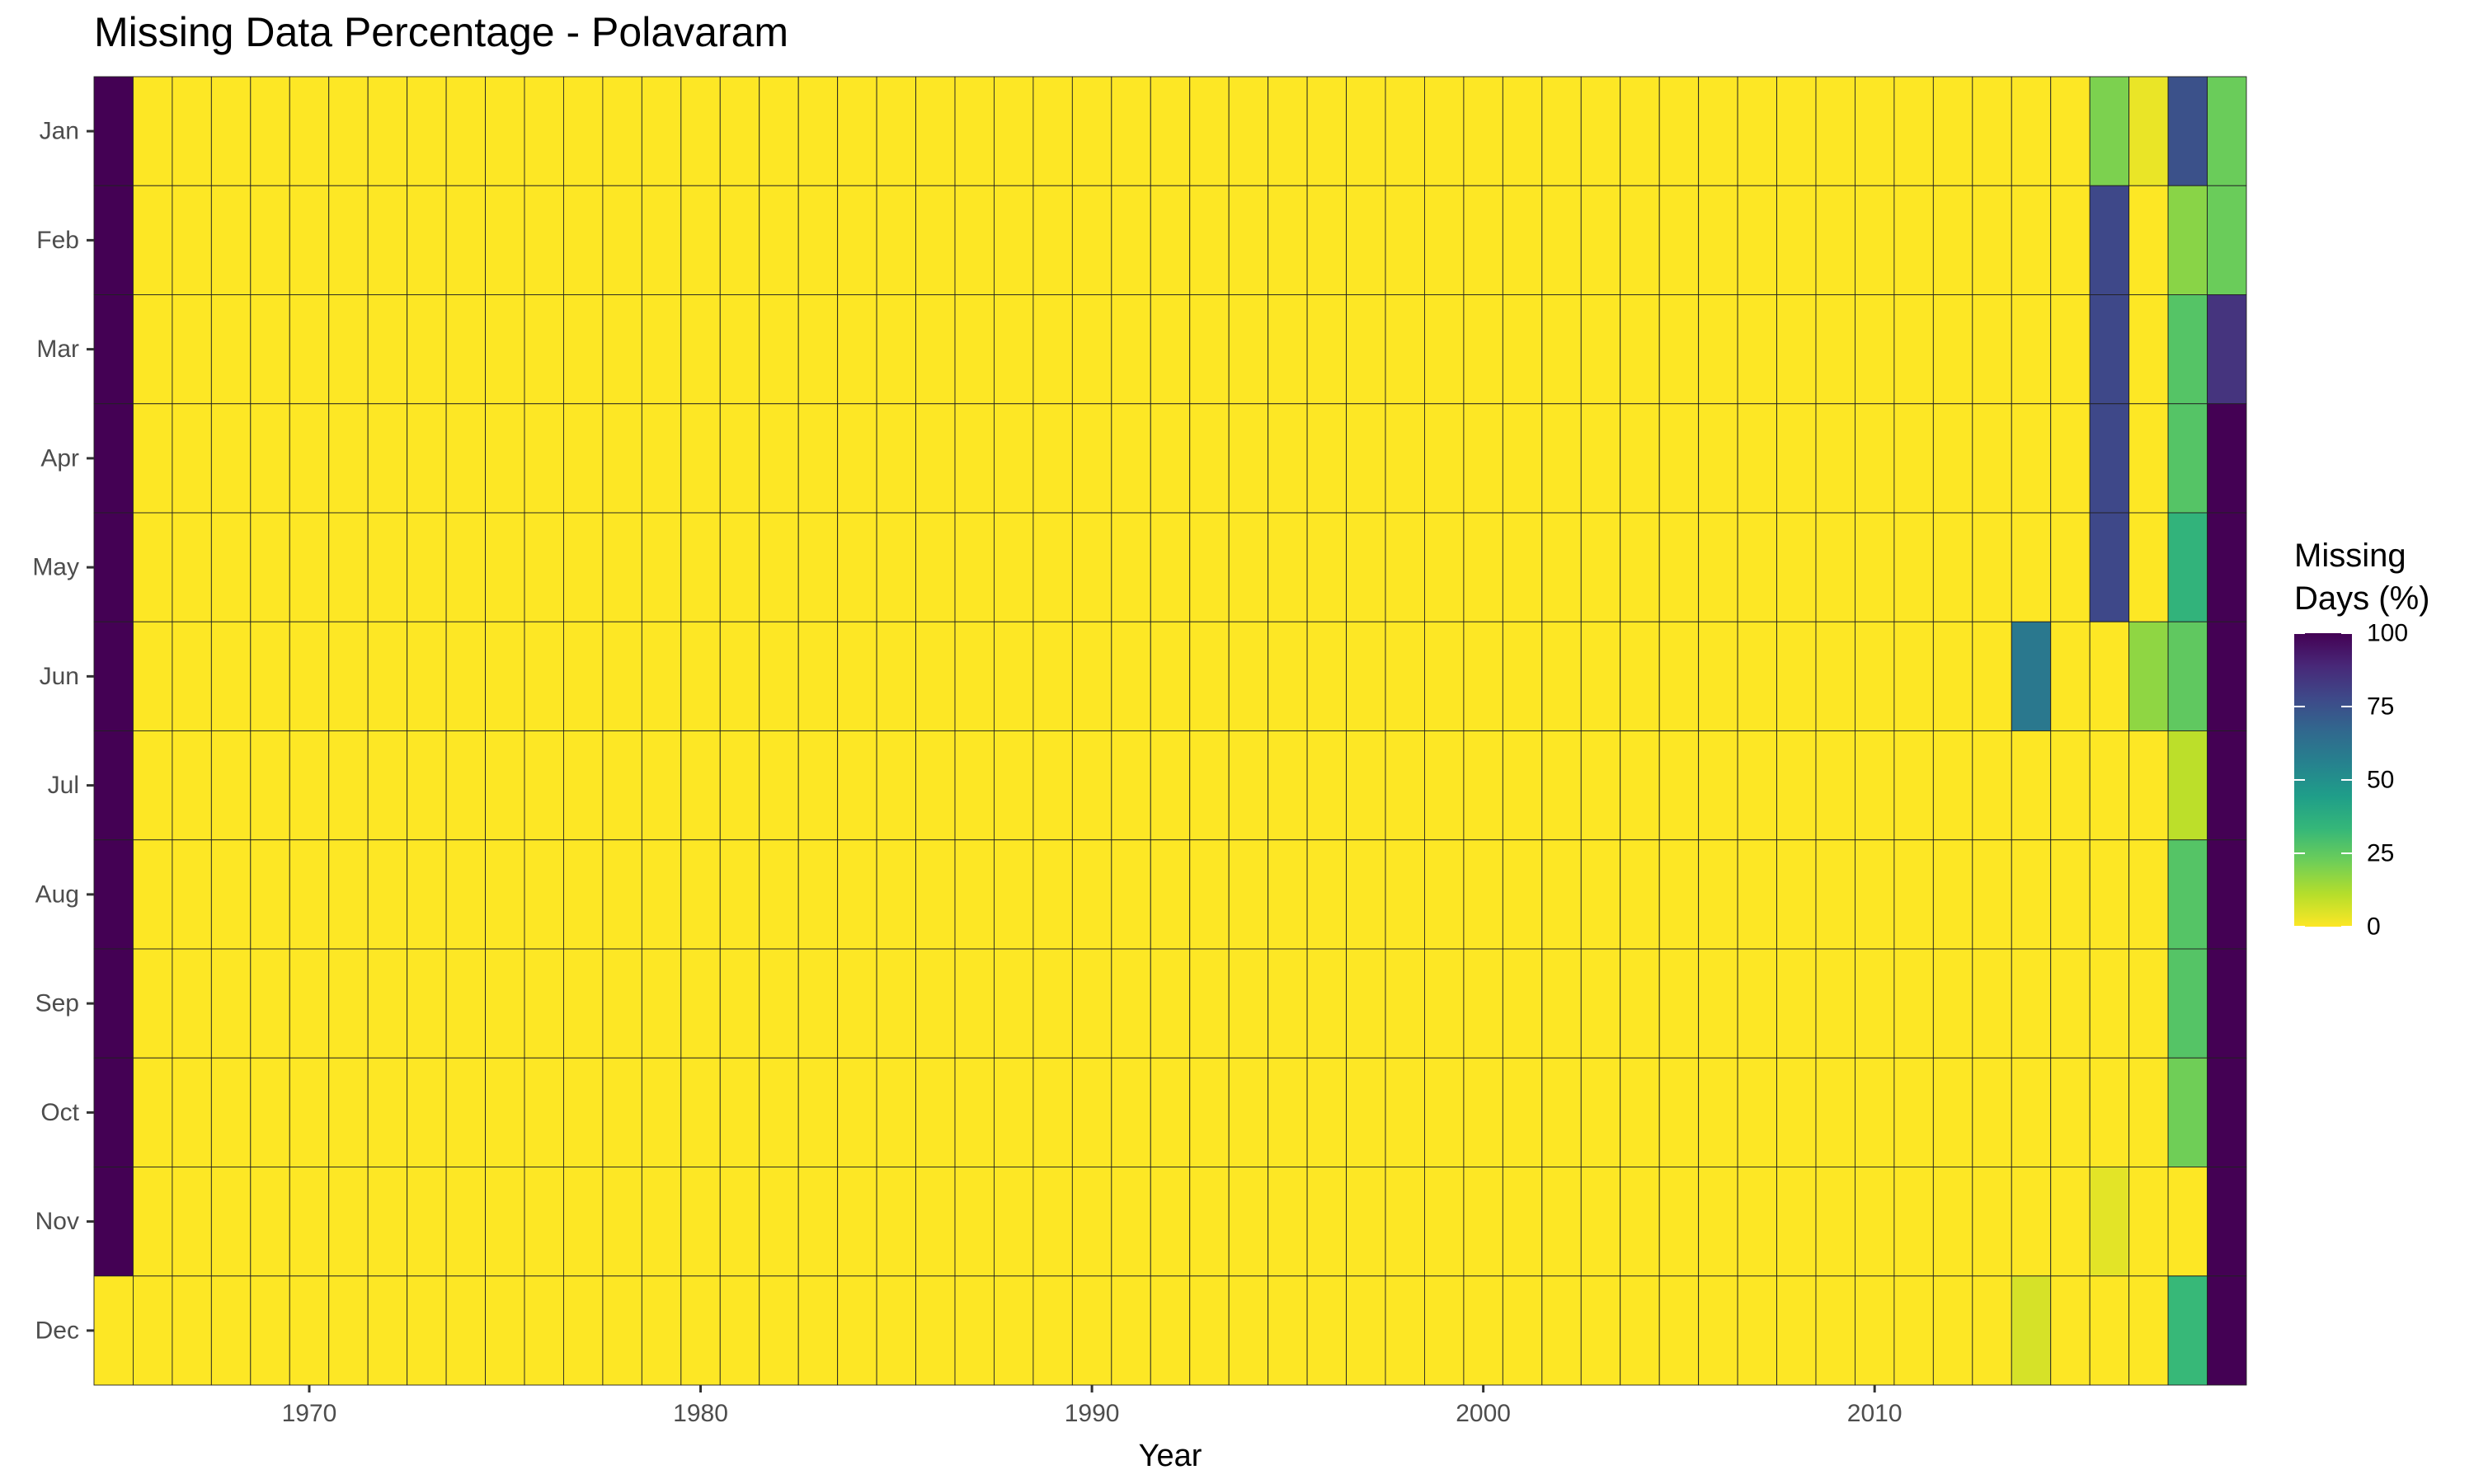 The image size is (2474, 1484). Describe the element at coordinates (57, 349) in the screenshot. I see `y-tick-label: Mar` at that location.